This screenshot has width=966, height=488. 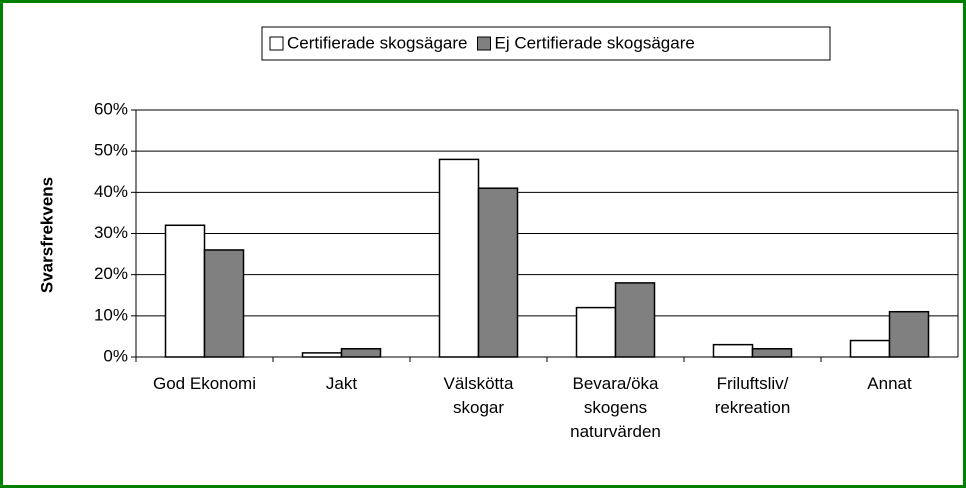 What do you see at coordinates (615, 407) in the screenshot?
I see `x-tick-label: Bevara/öka skogens naturvärden` at bounding box center [615, 407].